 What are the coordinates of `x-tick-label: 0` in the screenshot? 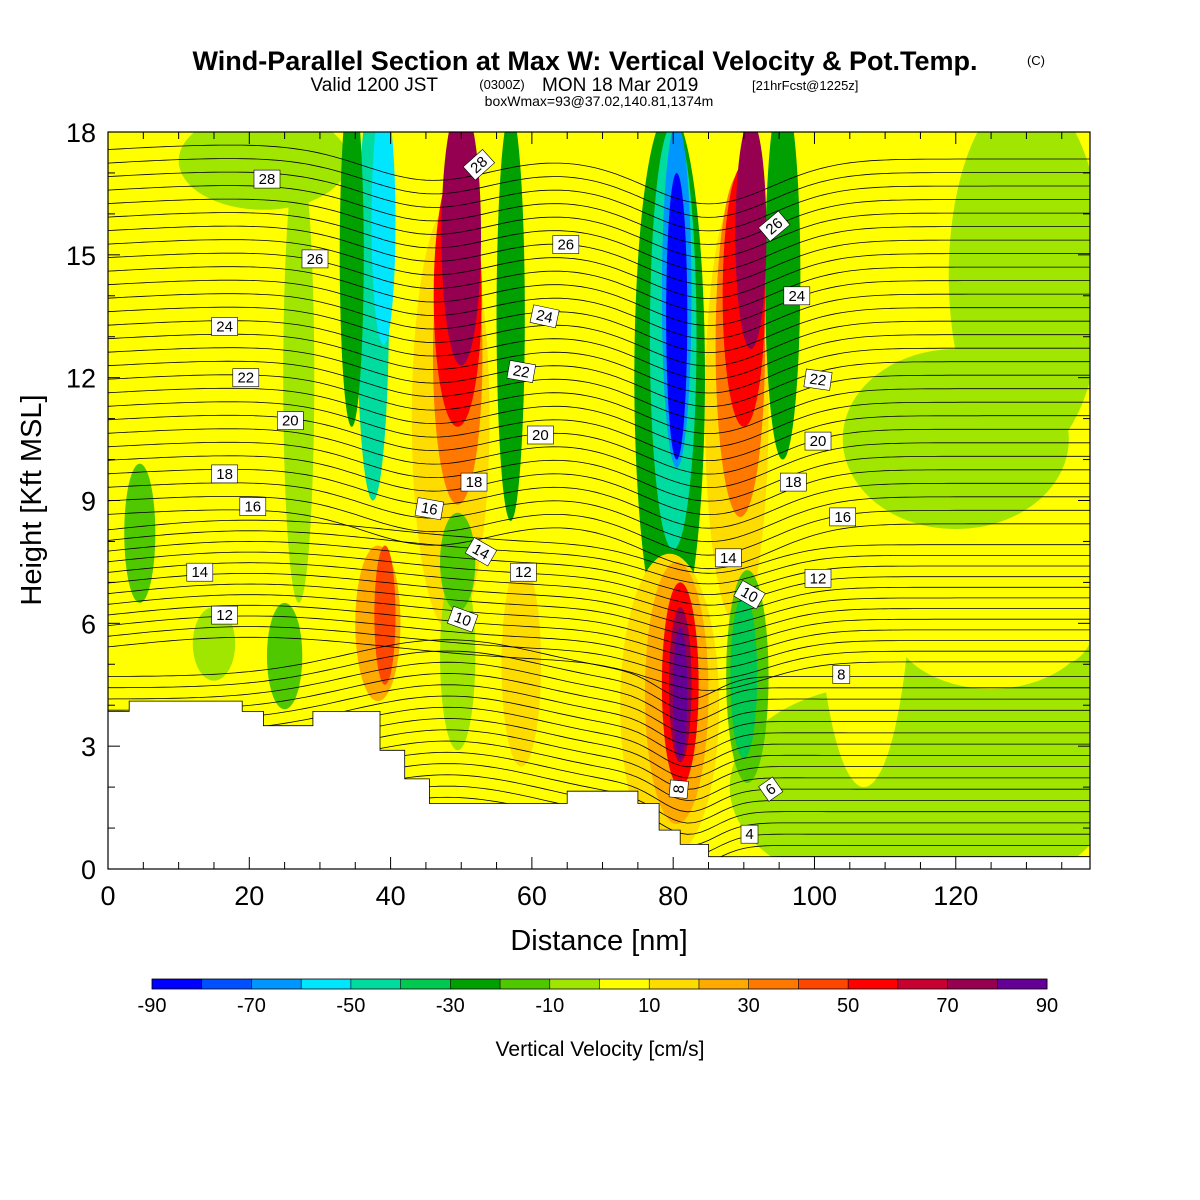 It's located at (107, 896).